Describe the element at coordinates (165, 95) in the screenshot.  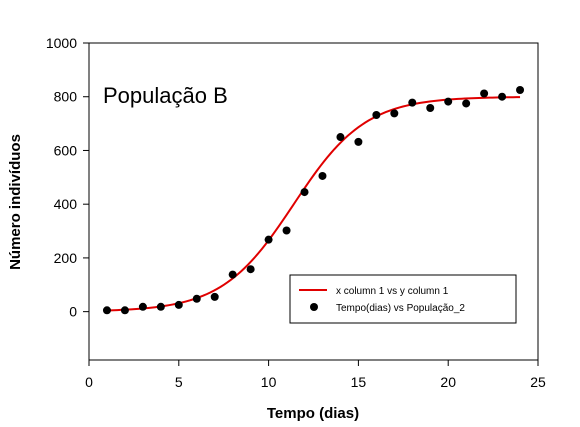
I see `chart-annotation: População B` at that location.